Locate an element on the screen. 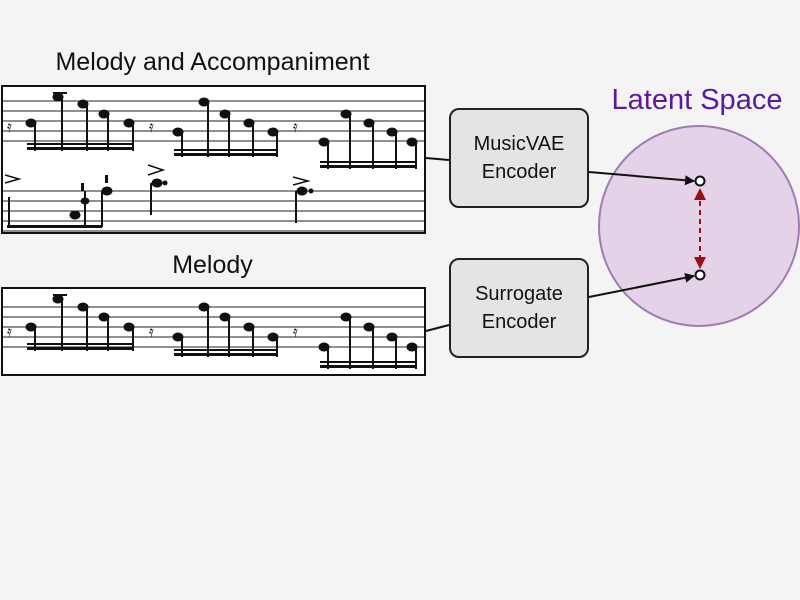 Image resolution: width=800 pixels, height=600 pixels. musicvae-encoder-box: MusicVAE Encoder is located at coordinates (519, 158).